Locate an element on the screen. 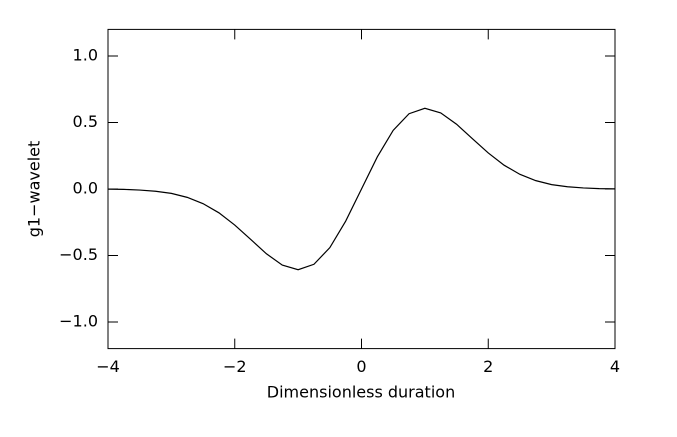  x-tick-label: 2 is located at coordinates (488, 366).